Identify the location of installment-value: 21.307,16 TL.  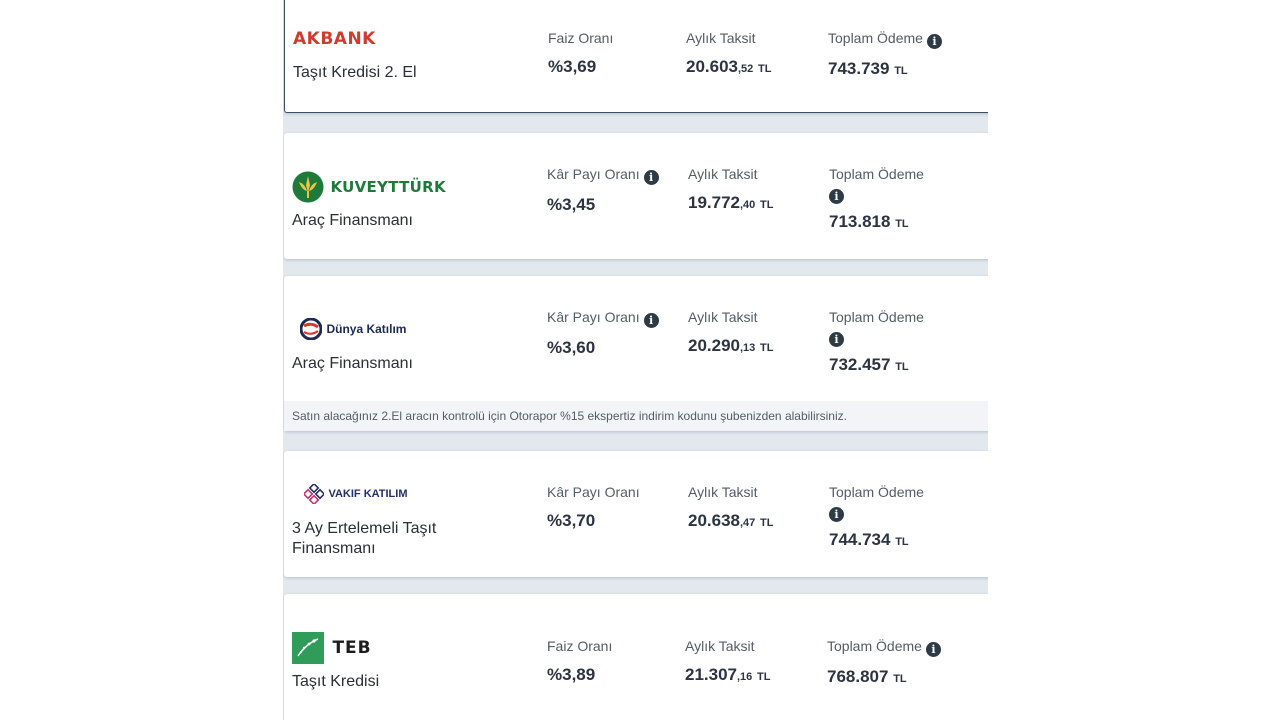
(728, 674).